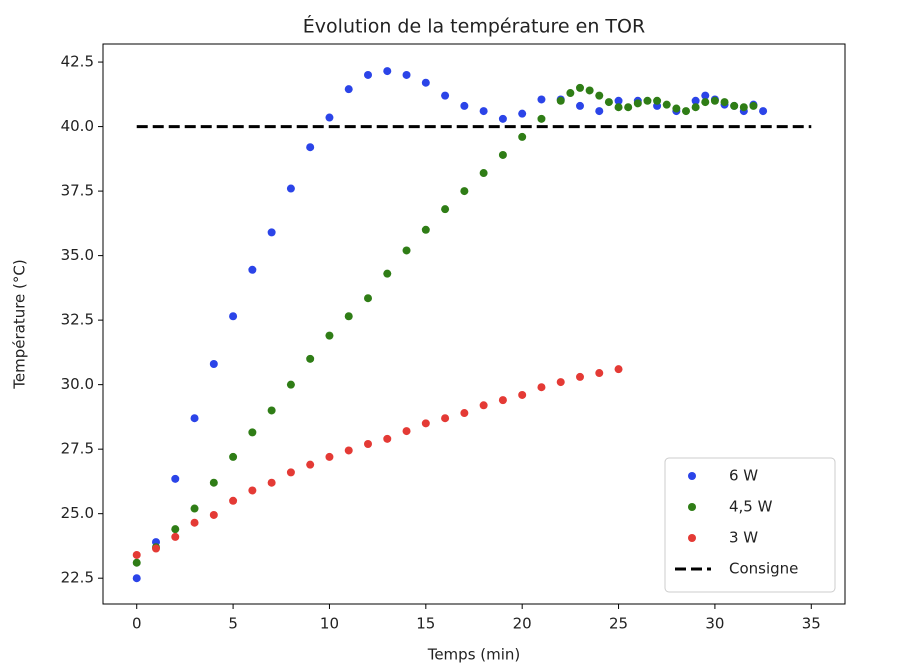 This screenshot has width=898, height=671. I want to click on x-tick-label: 30, so click(714, 624).